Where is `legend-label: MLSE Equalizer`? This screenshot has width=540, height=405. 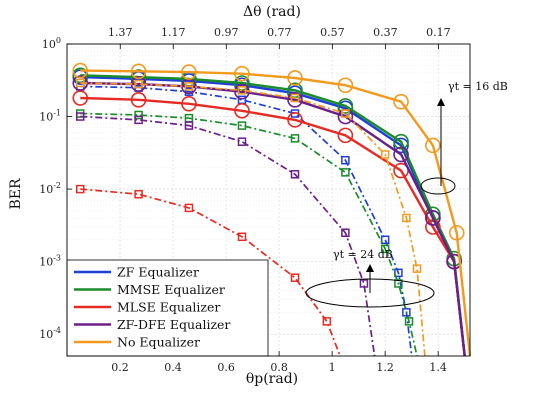 legend-label: MLSE Equalizer is located at coordinates (168, 307).